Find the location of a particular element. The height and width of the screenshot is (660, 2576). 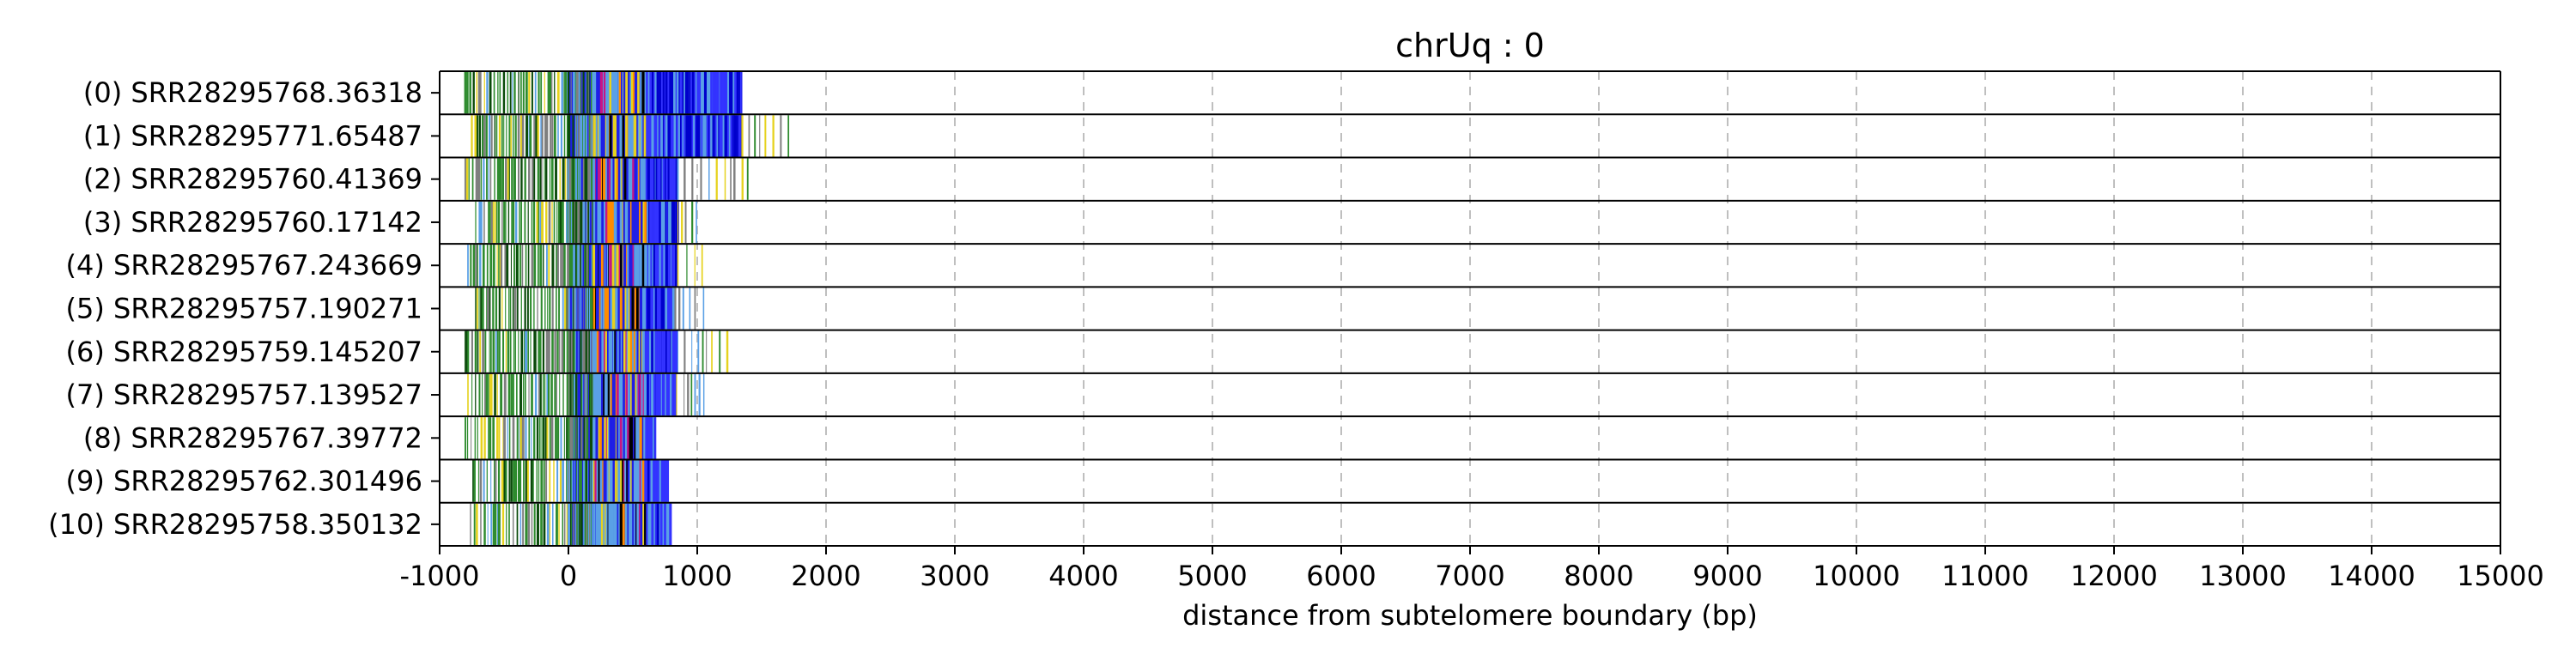

x-tick-label-12: 11000 is located at coordinates (1985, 576).